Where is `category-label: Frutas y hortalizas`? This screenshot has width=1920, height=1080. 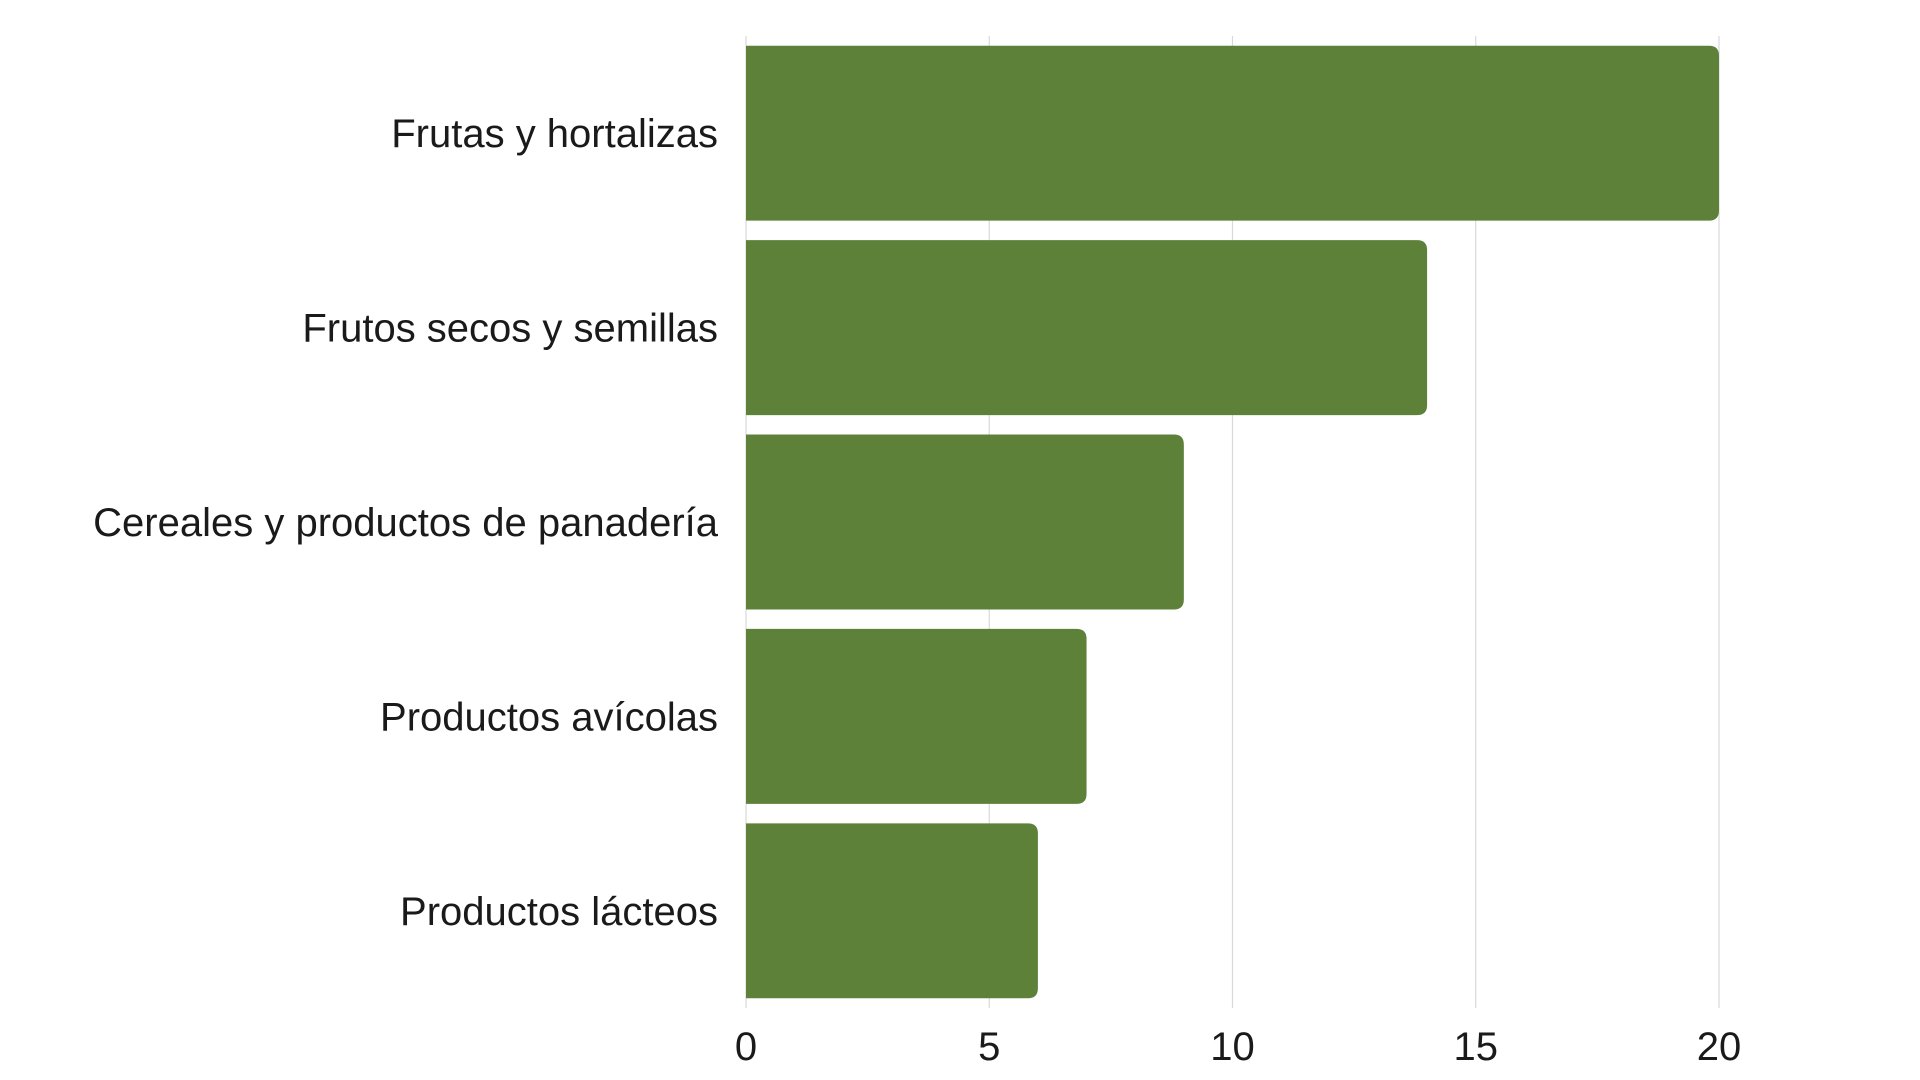
category-label: Frutas y hortalizas is located at coordinates (554, 134).